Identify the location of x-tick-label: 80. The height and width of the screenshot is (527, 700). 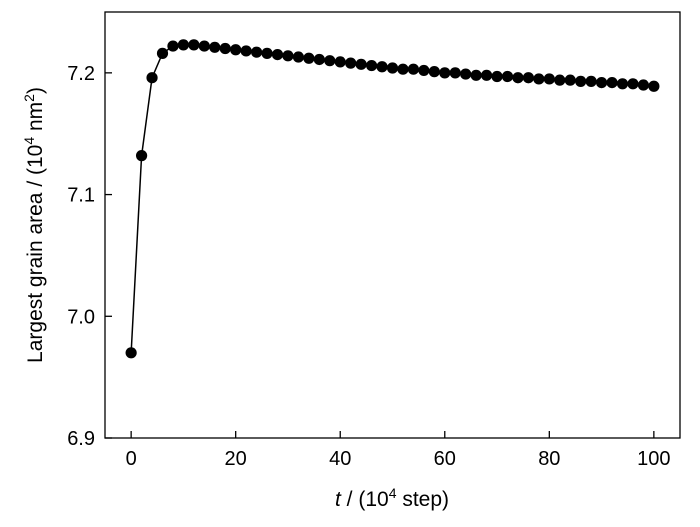
(549, 459).